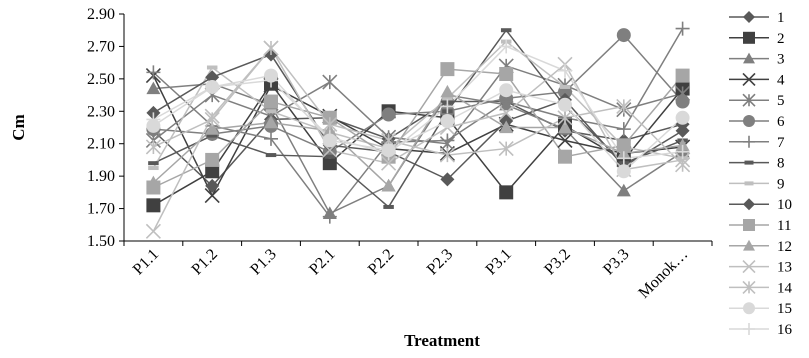  What do you see at coordinates (781, 80) in the screenshot?
I see `legend-label: 4` at bounding box center [781, 80].